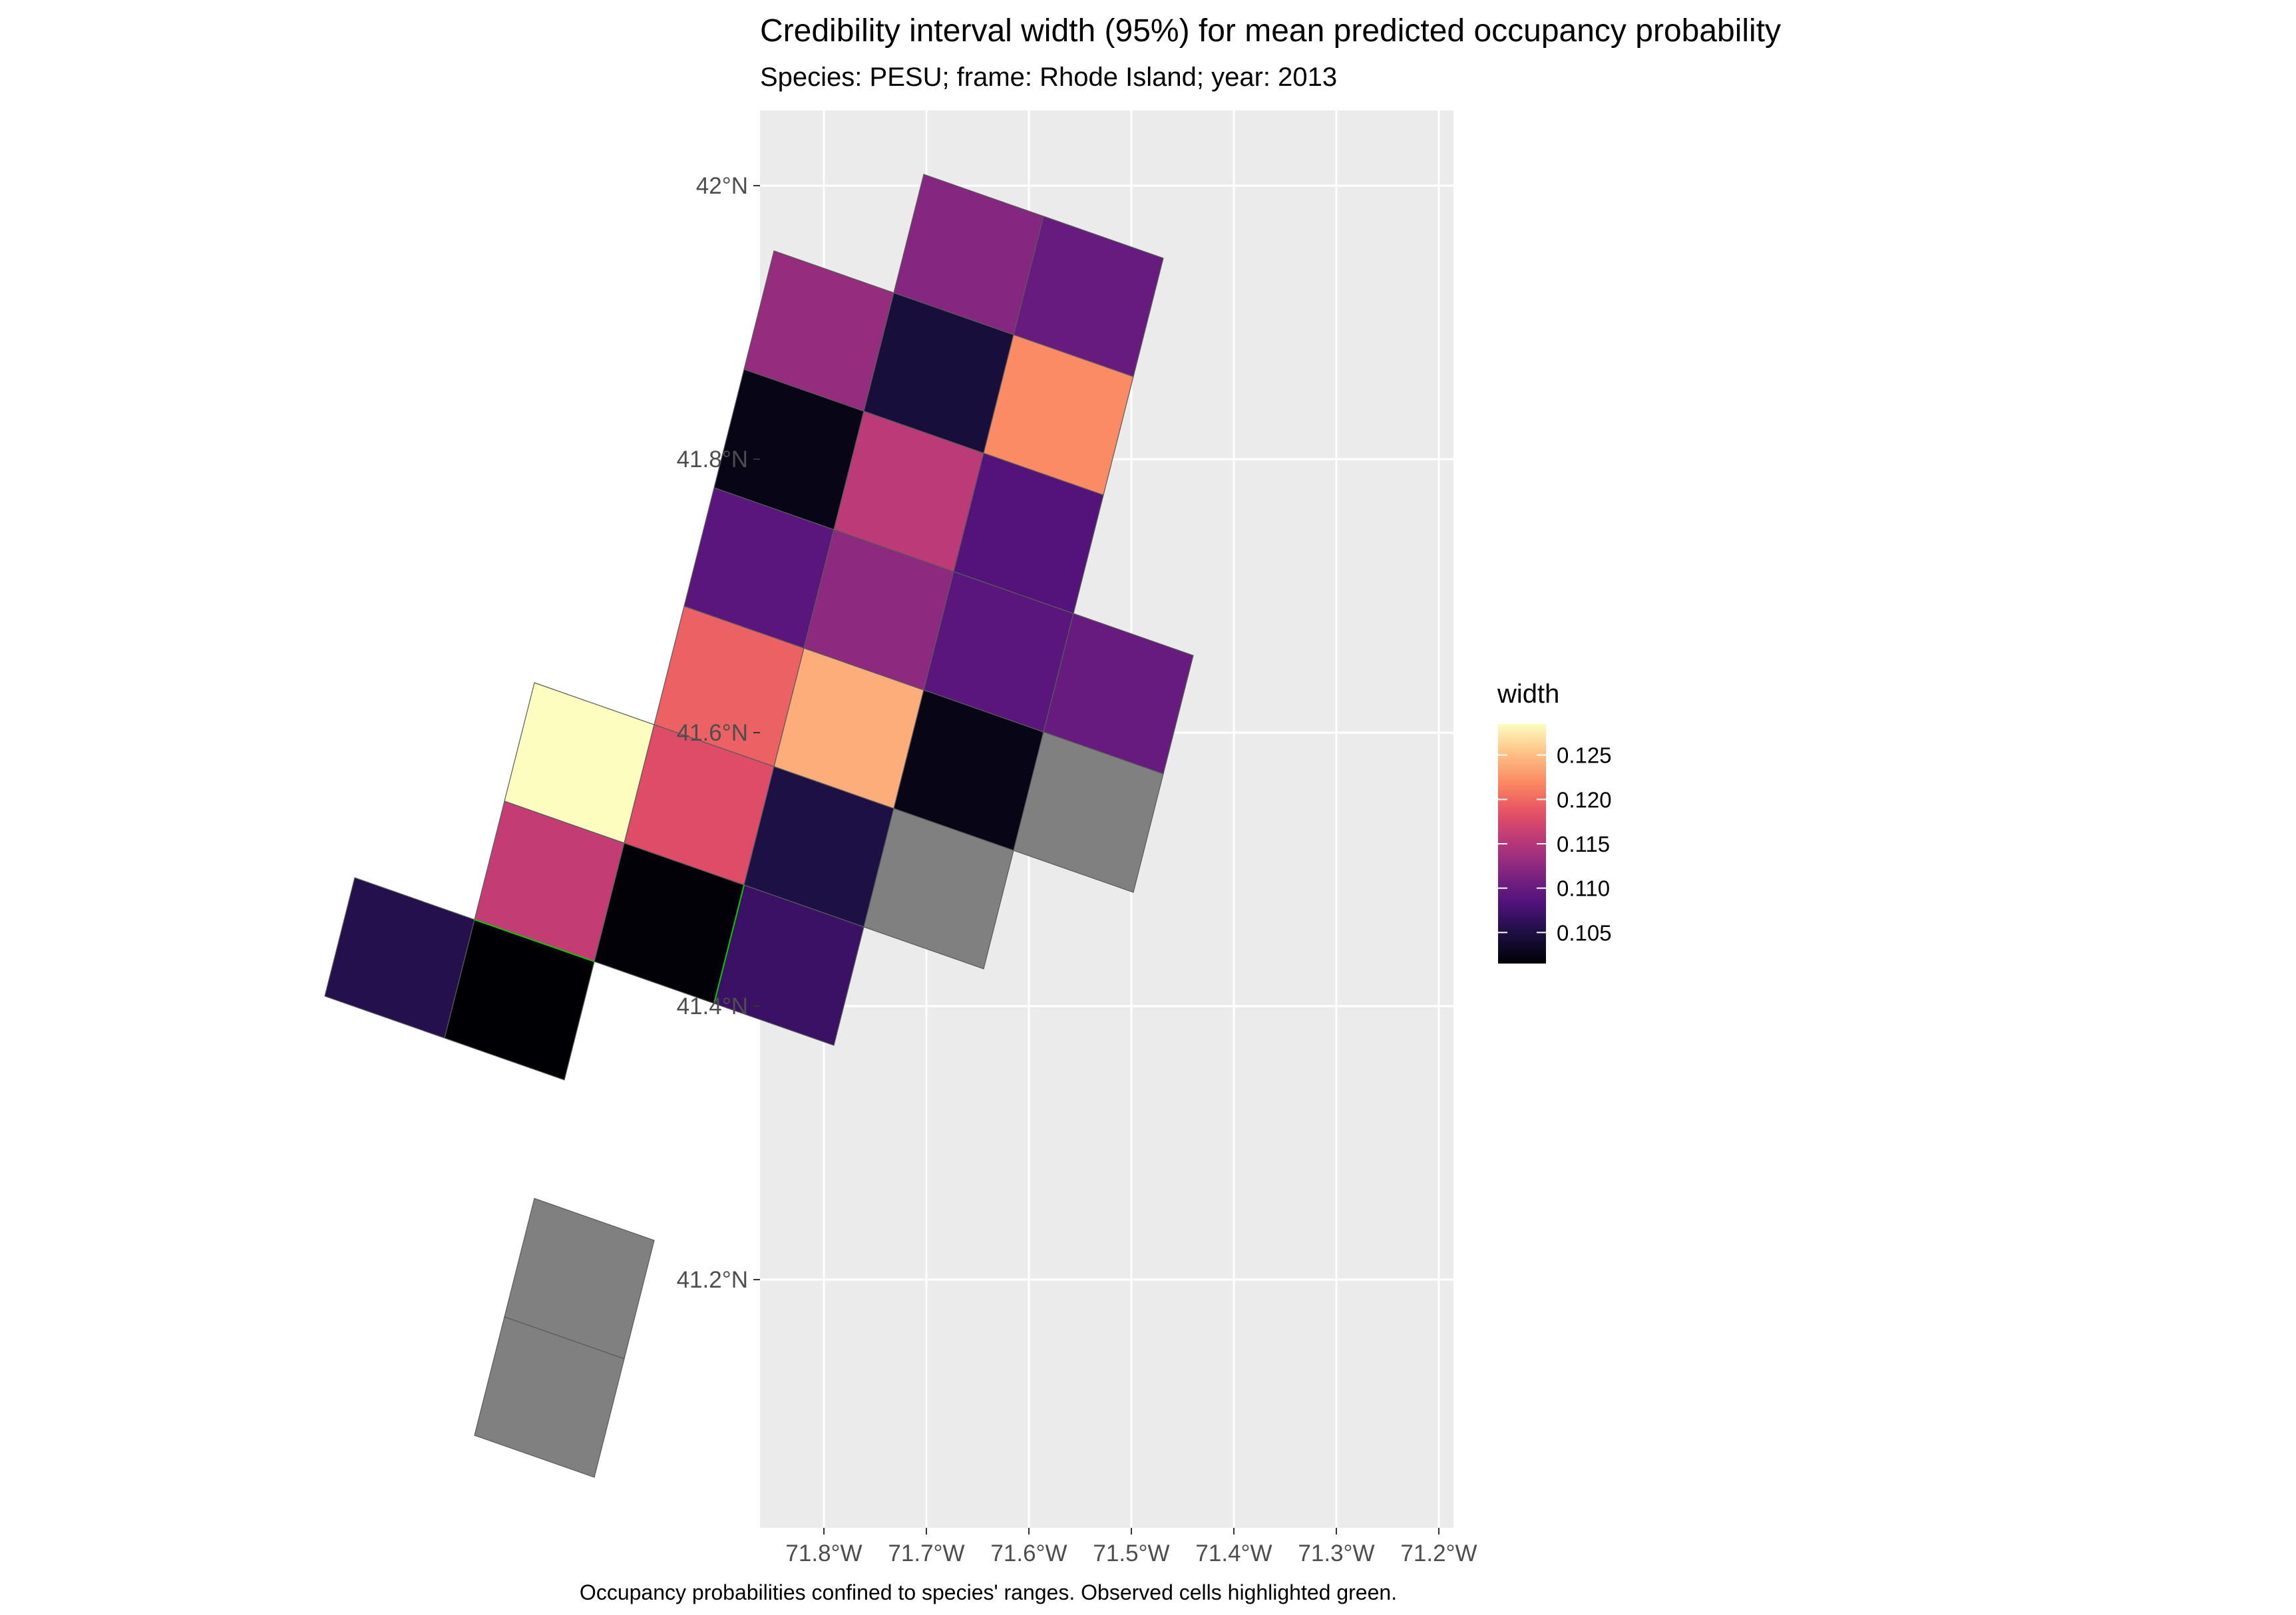  I want to click on y-tick-label: 41.4°N, so click(712, 1006).